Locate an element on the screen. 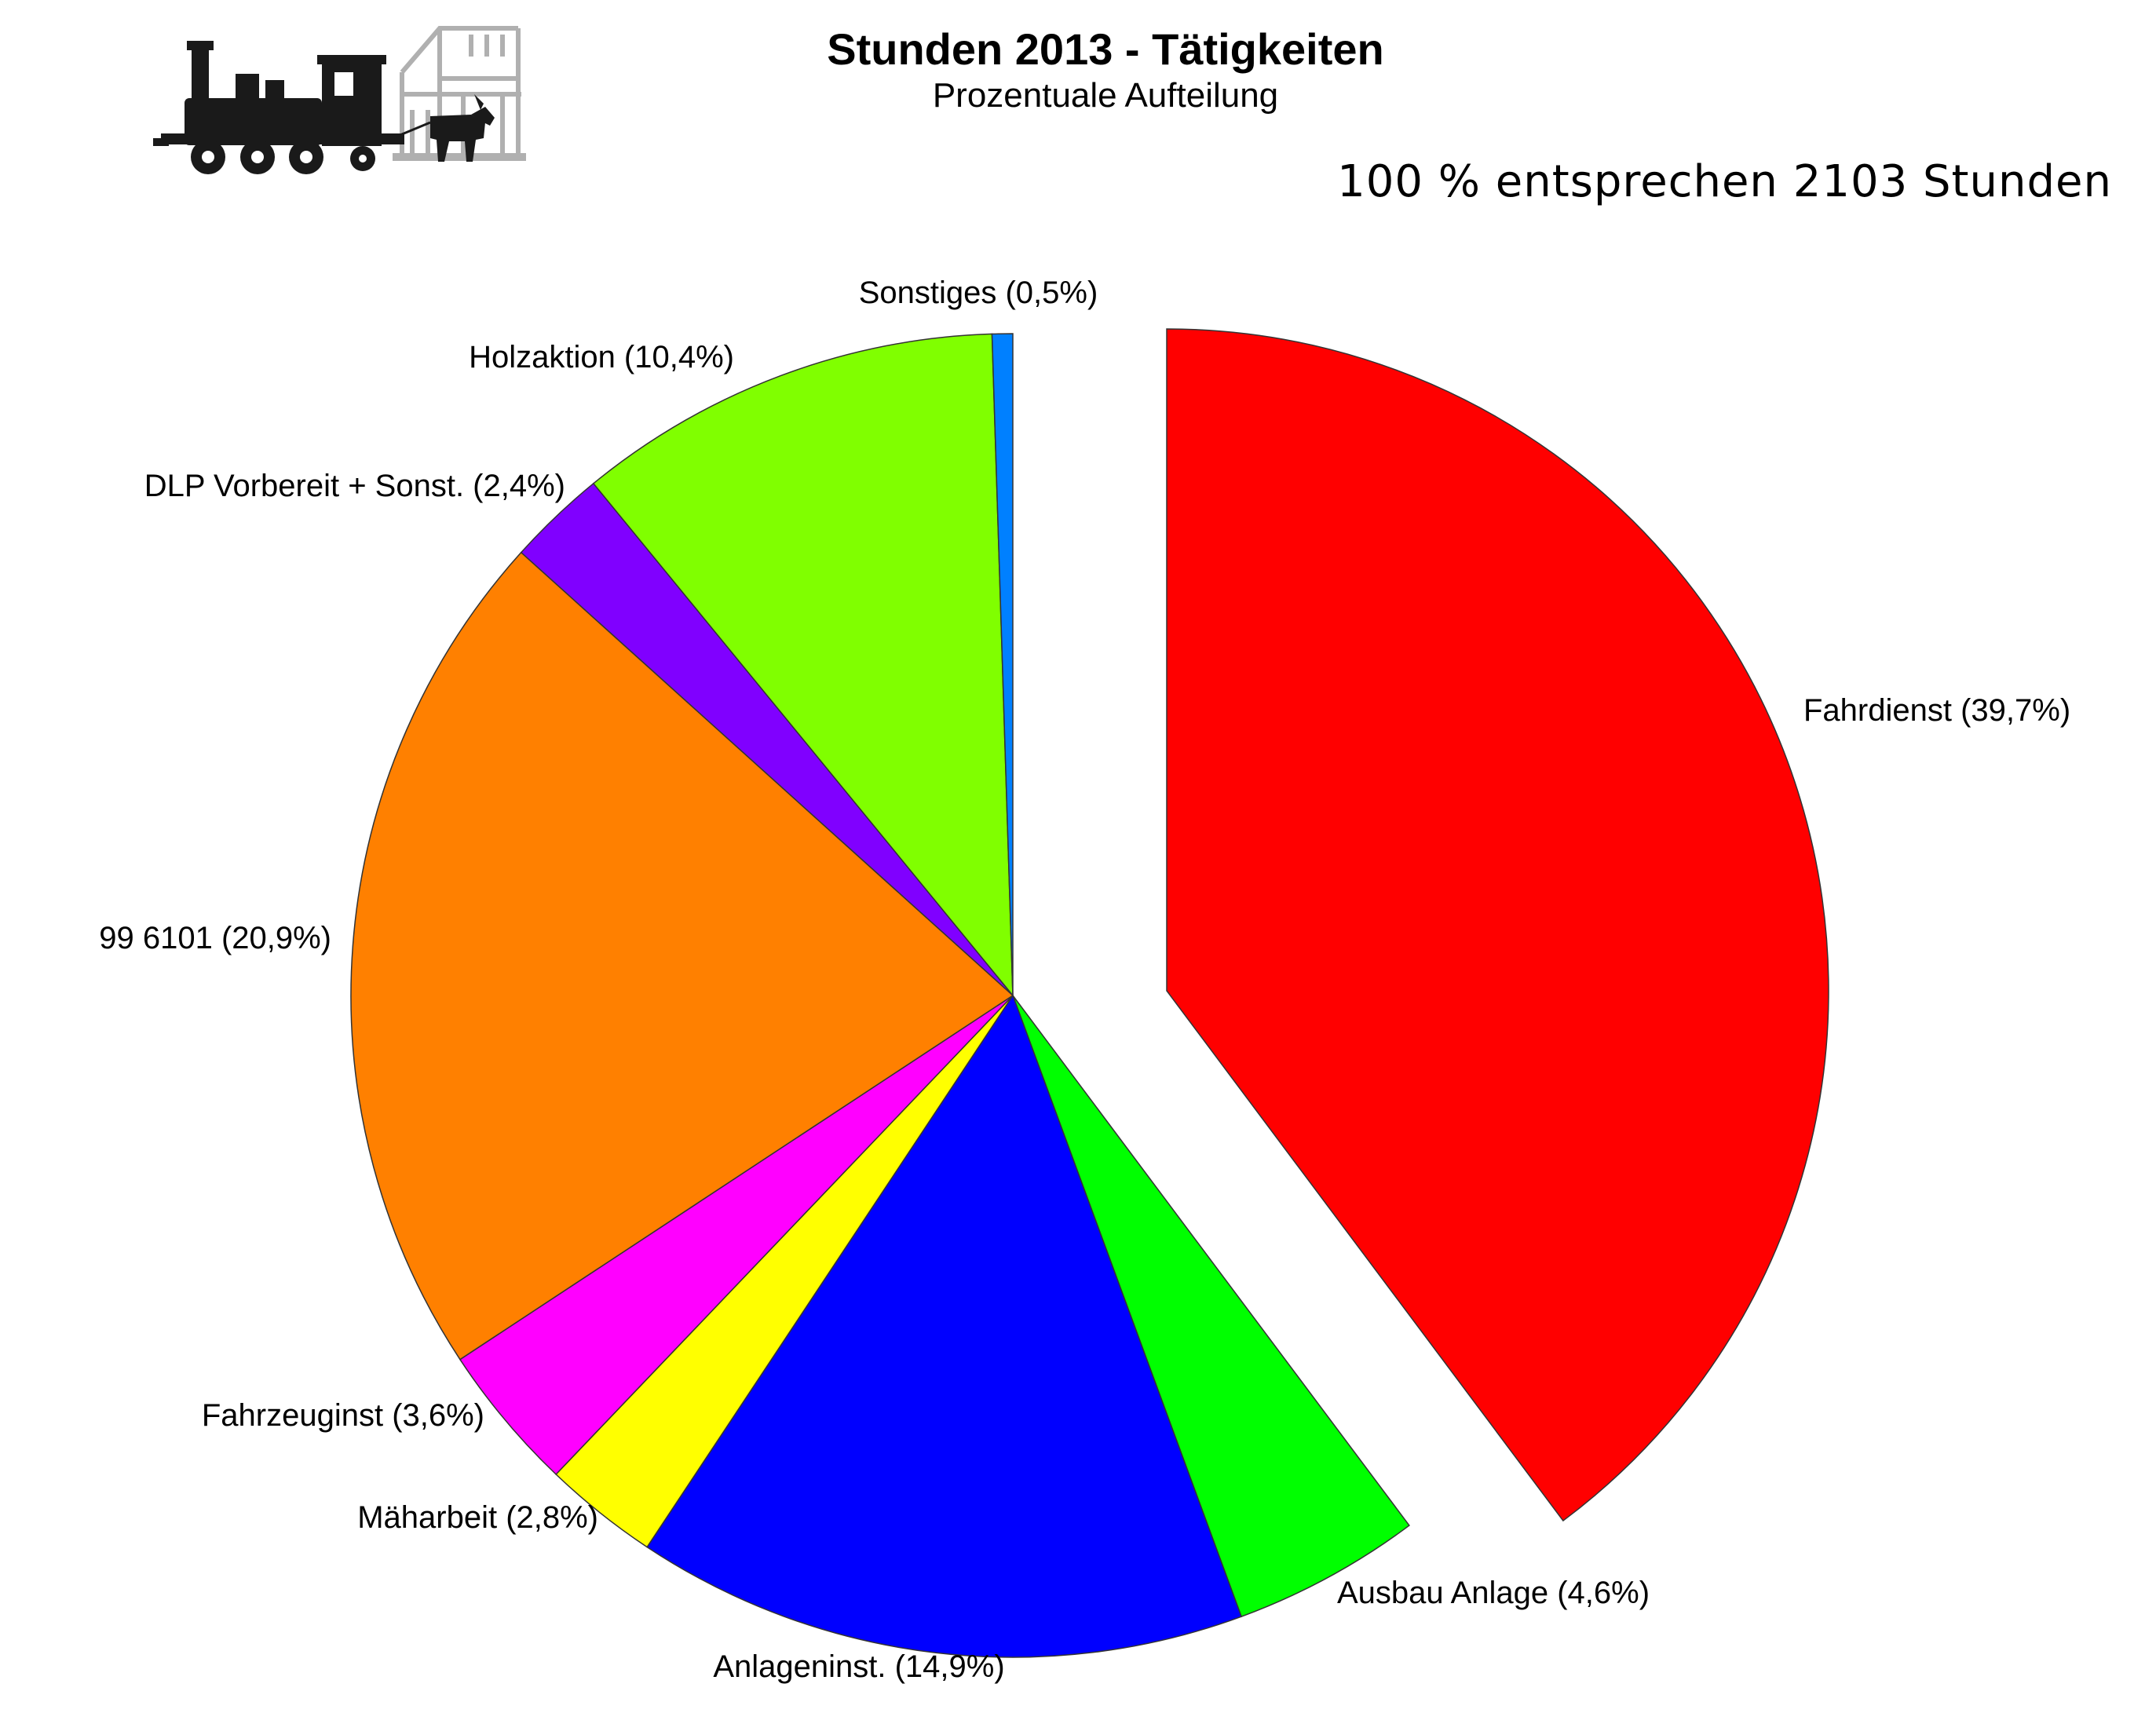 This screenshot has height=1735, width=2156. label-ausbau-anlage: Ausbau Anlage (4,6%) is located at coordinates (1494, 1593).